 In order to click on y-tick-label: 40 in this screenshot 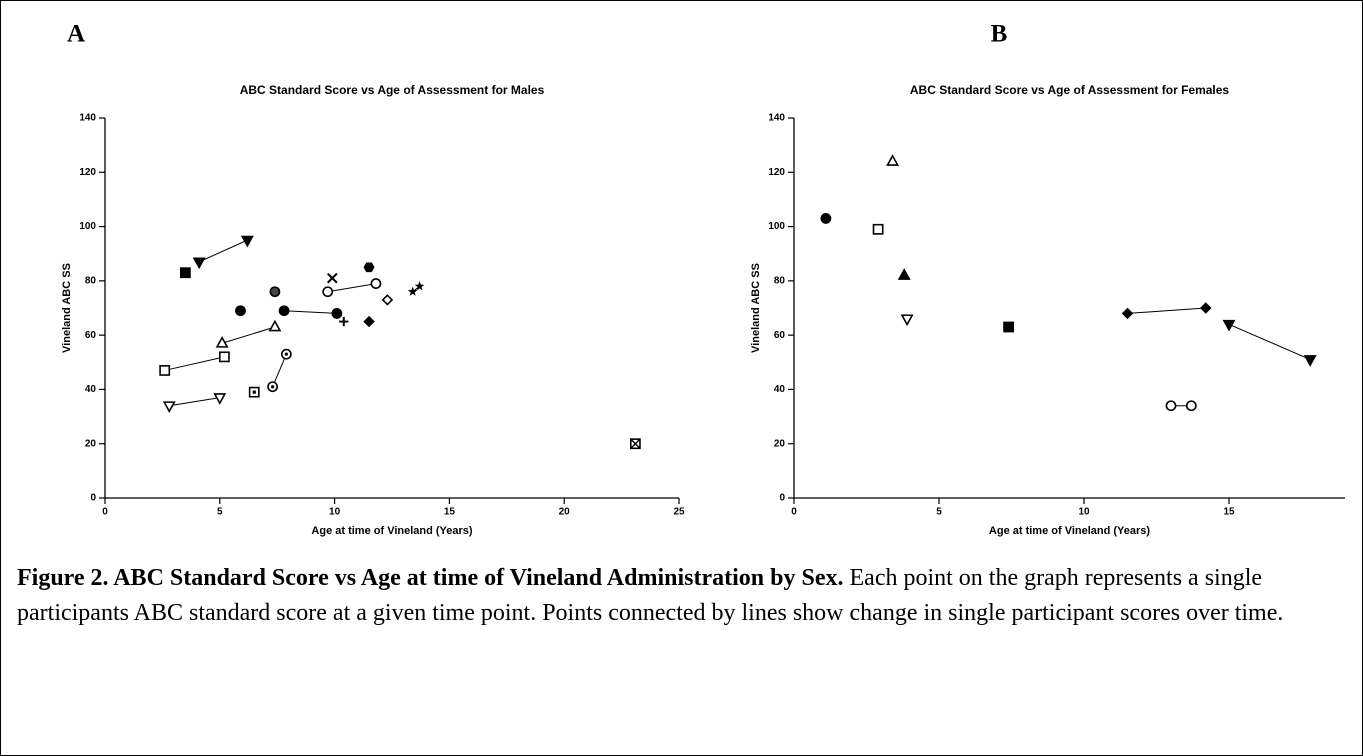, I will do `click(91, 389)`.